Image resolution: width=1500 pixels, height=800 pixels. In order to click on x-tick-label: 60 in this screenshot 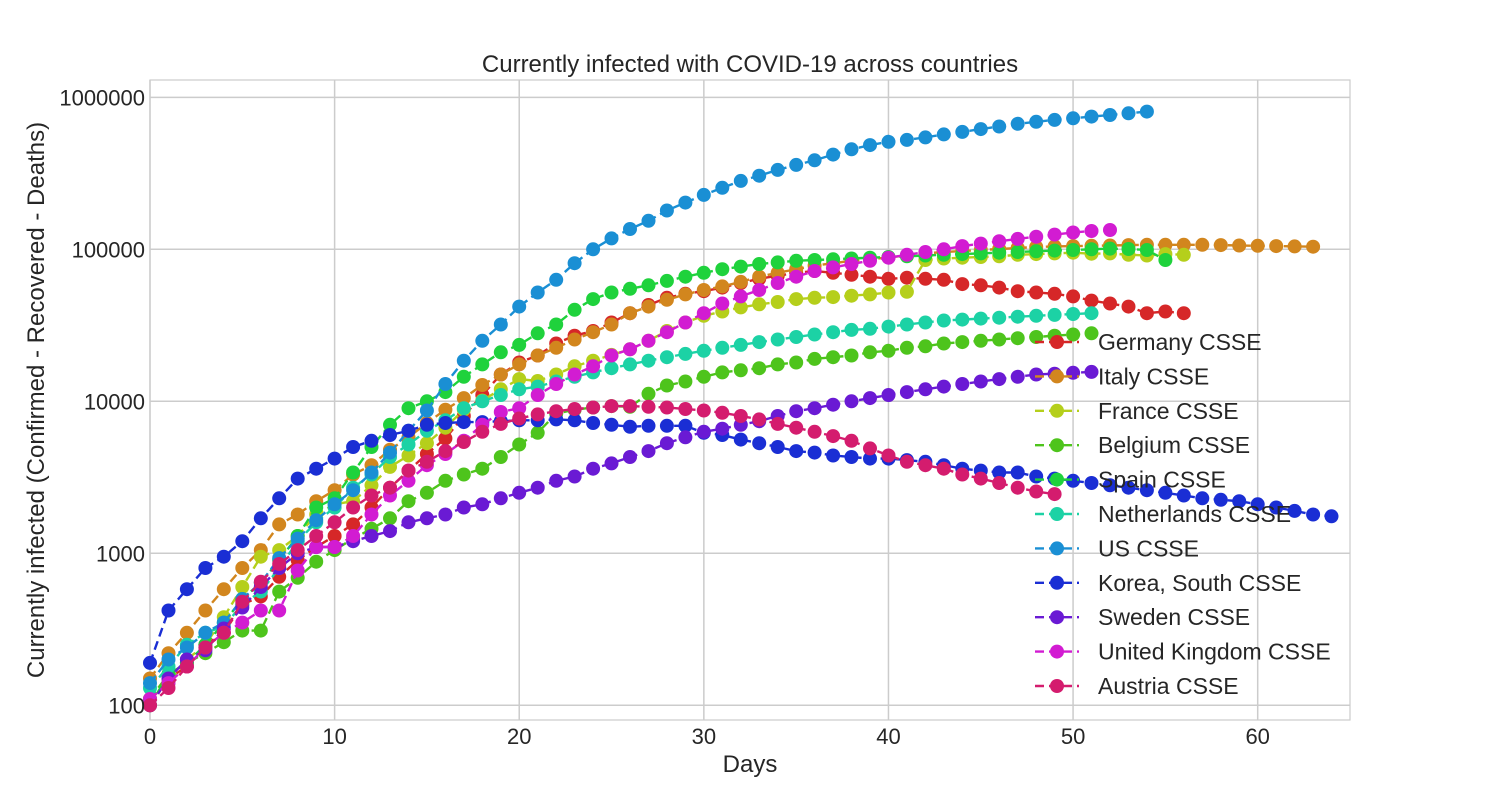, I will do `click(1257, 736)`.